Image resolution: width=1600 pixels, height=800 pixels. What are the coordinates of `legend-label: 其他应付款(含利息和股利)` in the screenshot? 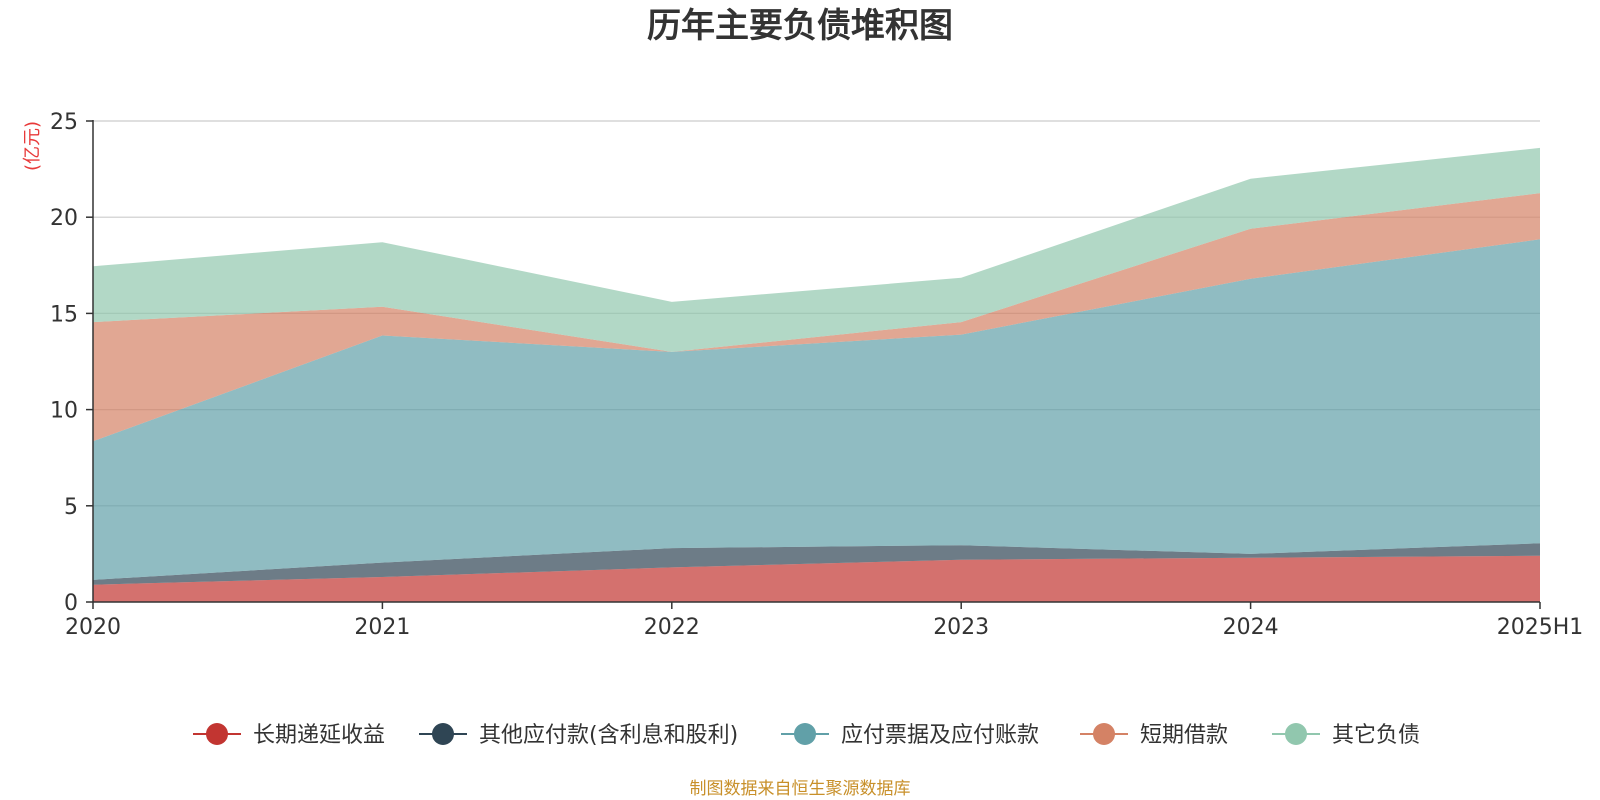 It's located at (608, 735).